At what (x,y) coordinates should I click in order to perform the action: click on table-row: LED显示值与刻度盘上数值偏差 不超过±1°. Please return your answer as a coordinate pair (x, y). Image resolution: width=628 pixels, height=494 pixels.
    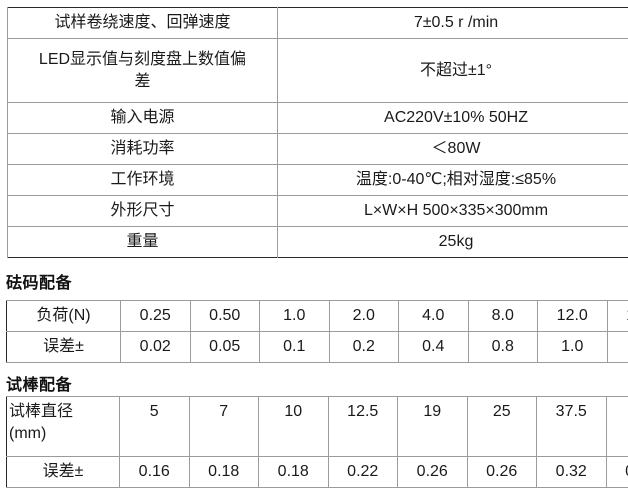
    Looking at the image, I should click on (317, 70).